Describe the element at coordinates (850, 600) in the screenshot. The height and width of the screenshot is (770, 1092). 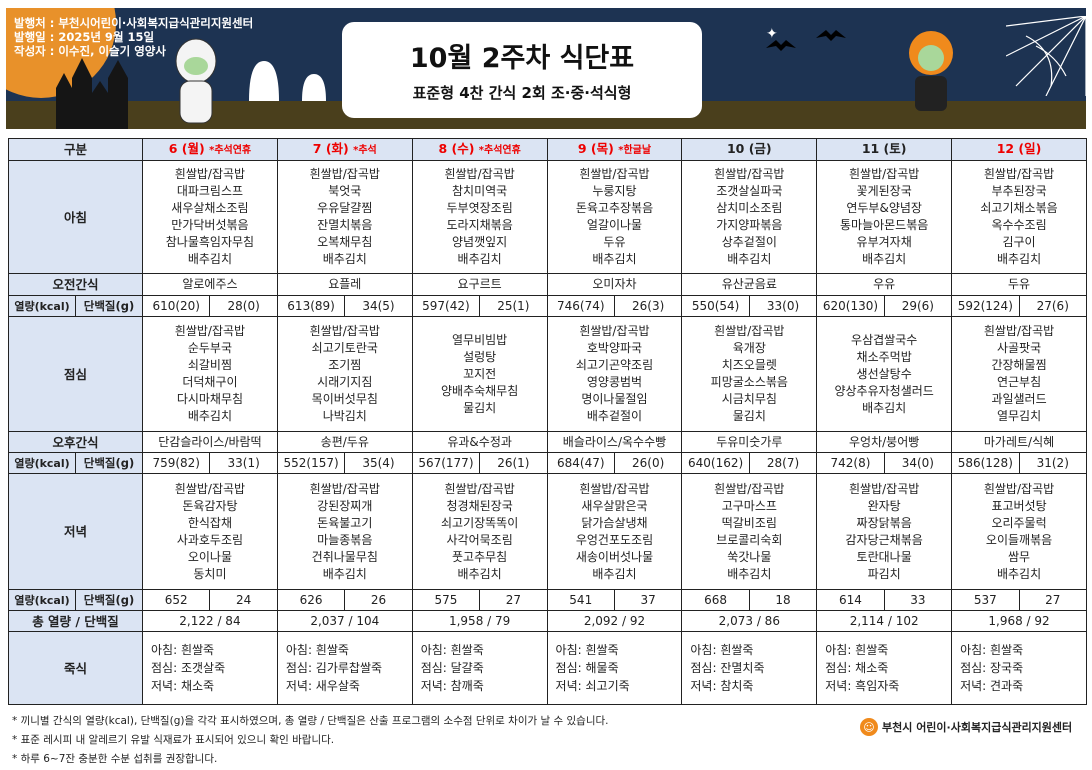
I see `kcal-value: 614` at that location.